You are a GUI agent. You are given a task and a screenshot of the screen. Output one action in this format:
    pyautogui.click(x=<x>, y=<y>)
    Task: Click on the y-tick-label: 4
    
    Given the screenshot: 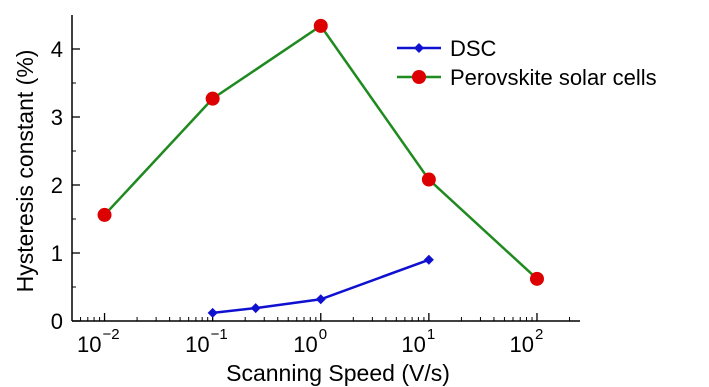 What is the action you would take?
    pyautogui.click(x=57, y=49)
    